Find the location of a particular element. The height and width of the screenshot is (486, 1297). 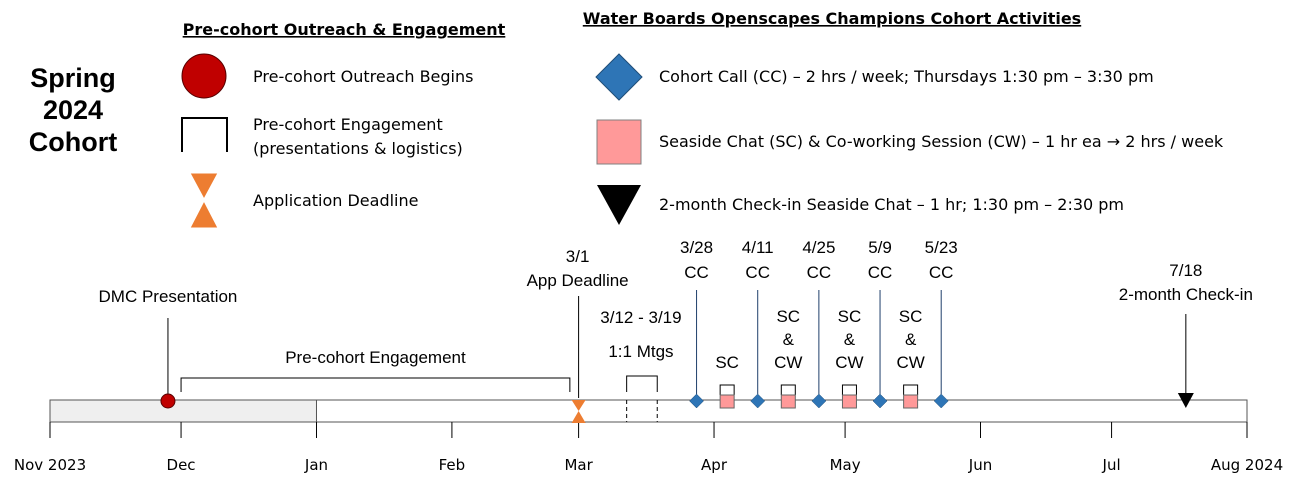

one-on-one-label: 1:1 Mtgs is located at coordinates (640, 351).